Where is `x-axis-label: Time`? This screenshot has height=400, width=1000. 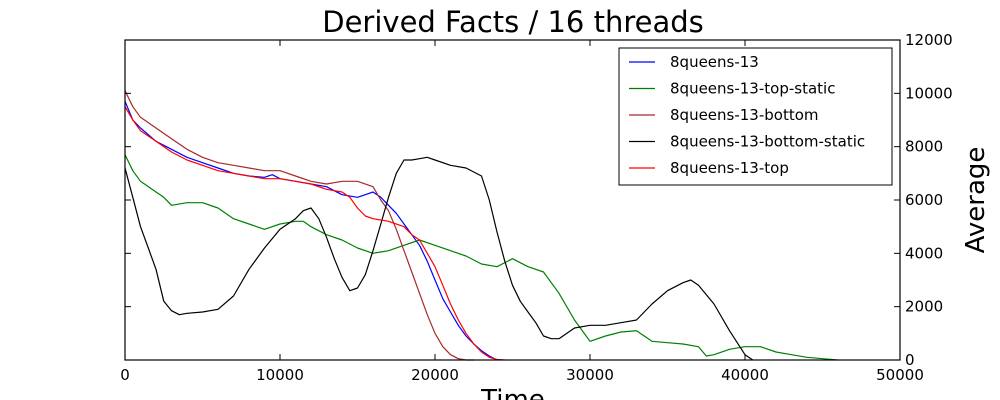 x-axis-label: Time is located at coordinates (512, 392).